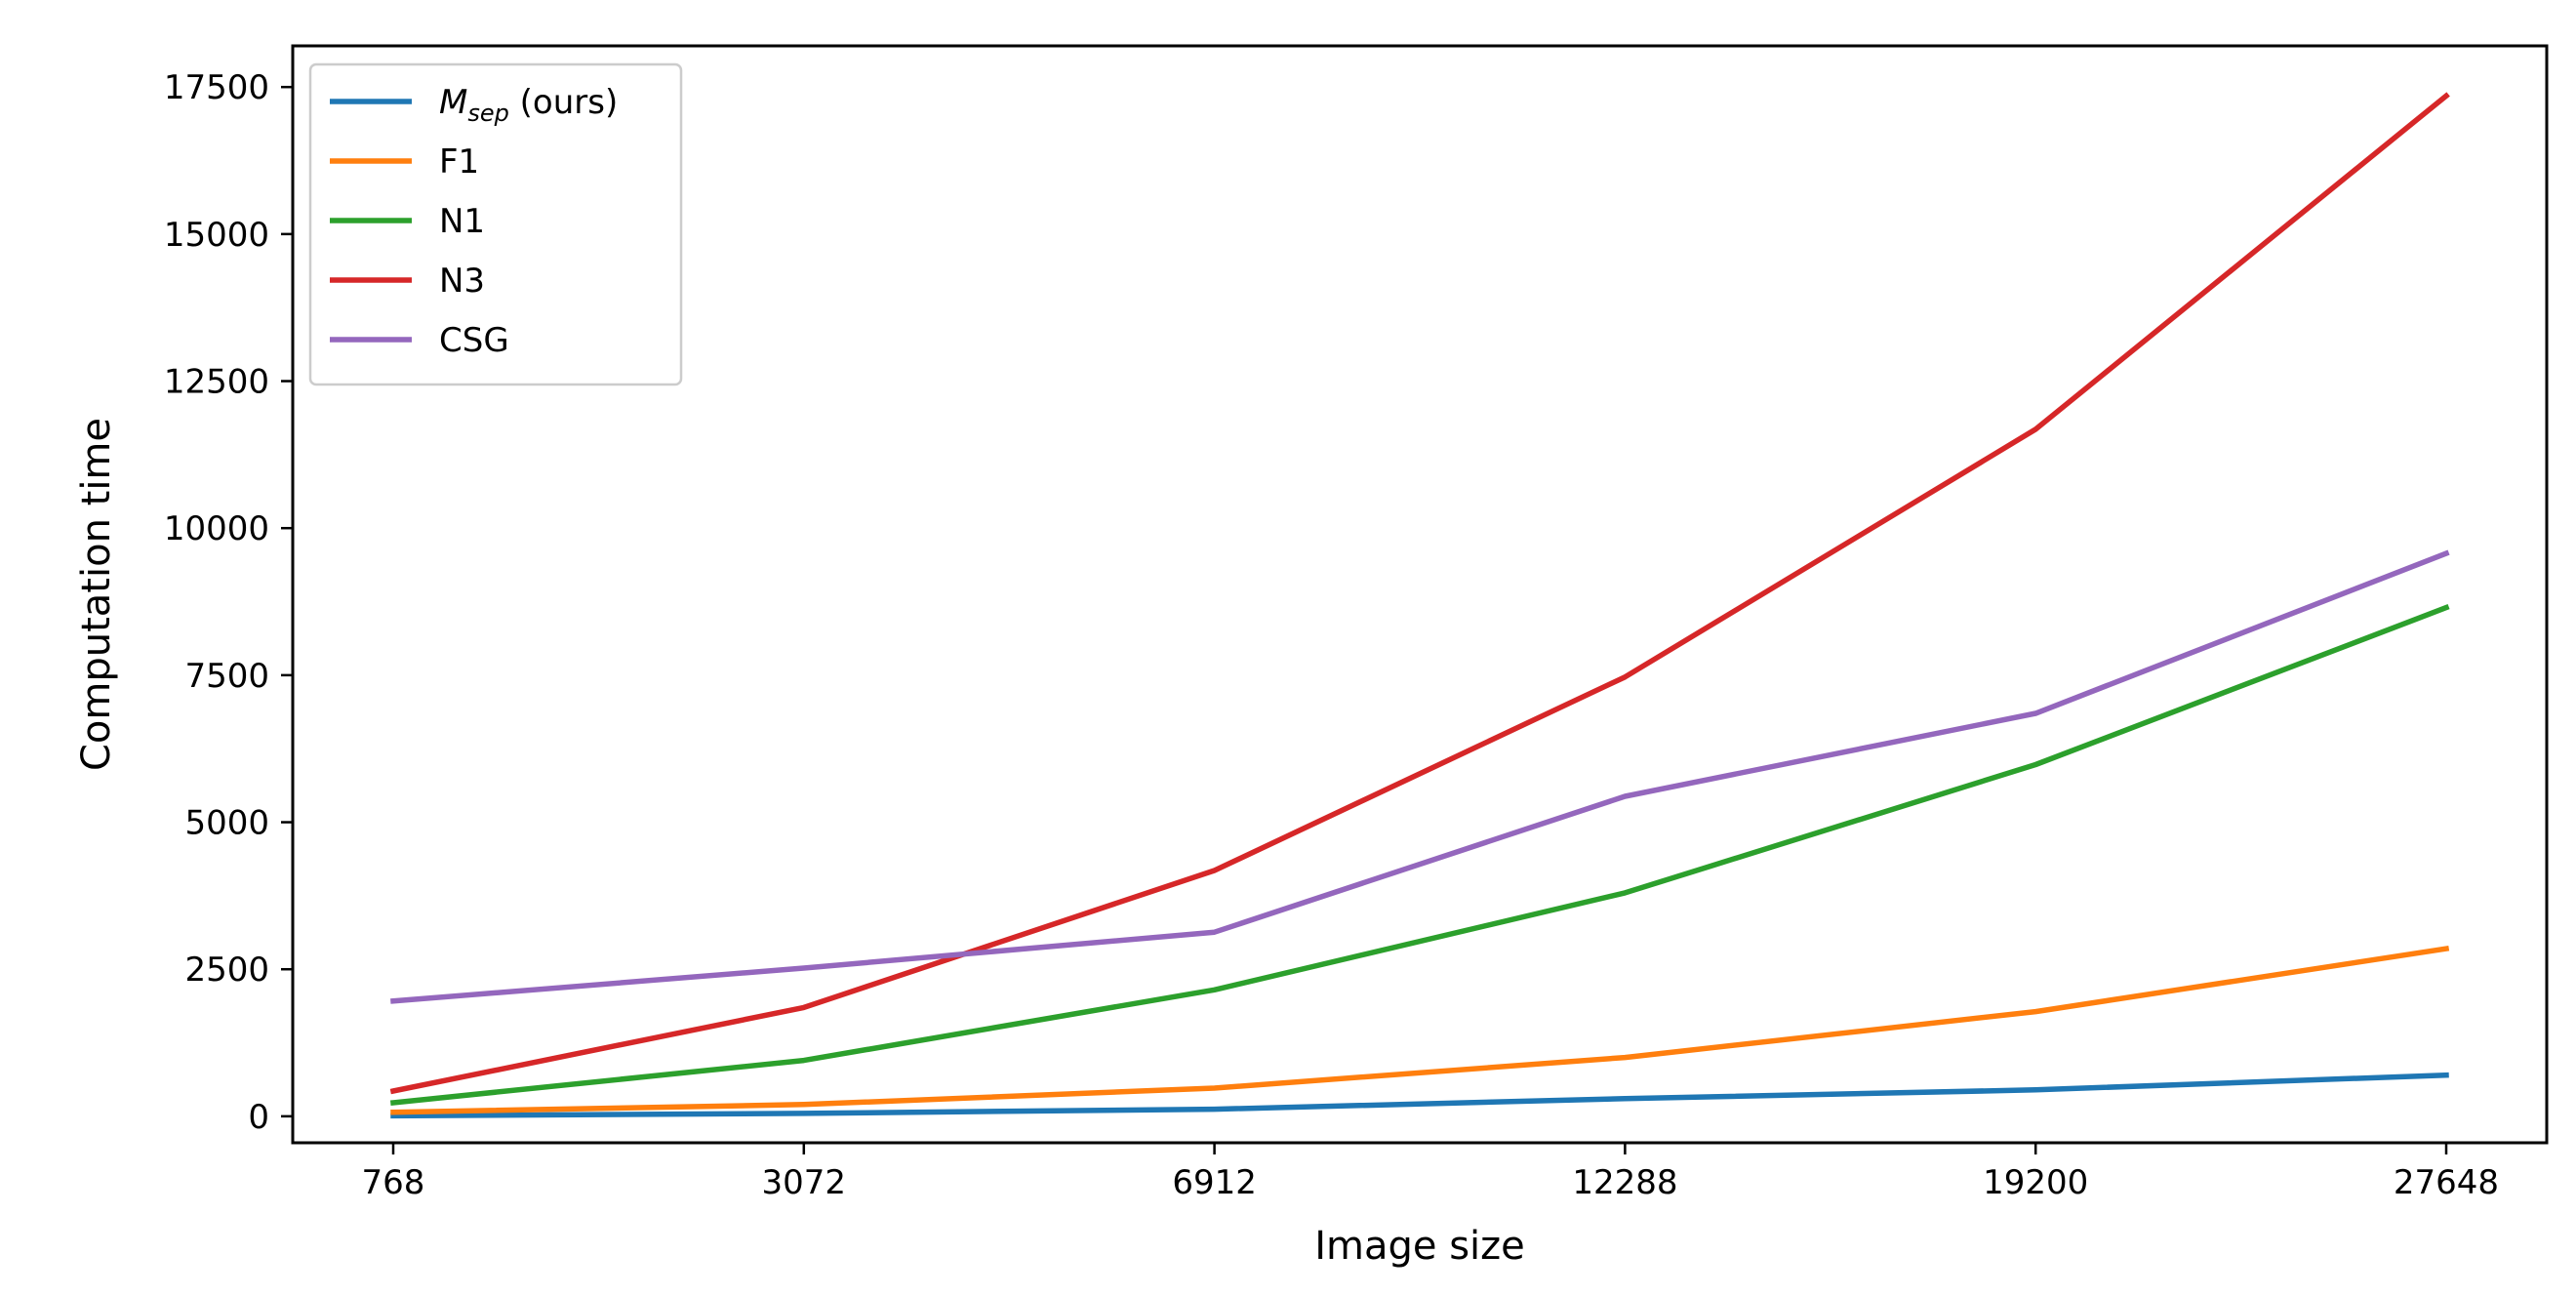  I want to click on y-tick-label: 10000, so click(216, 528).